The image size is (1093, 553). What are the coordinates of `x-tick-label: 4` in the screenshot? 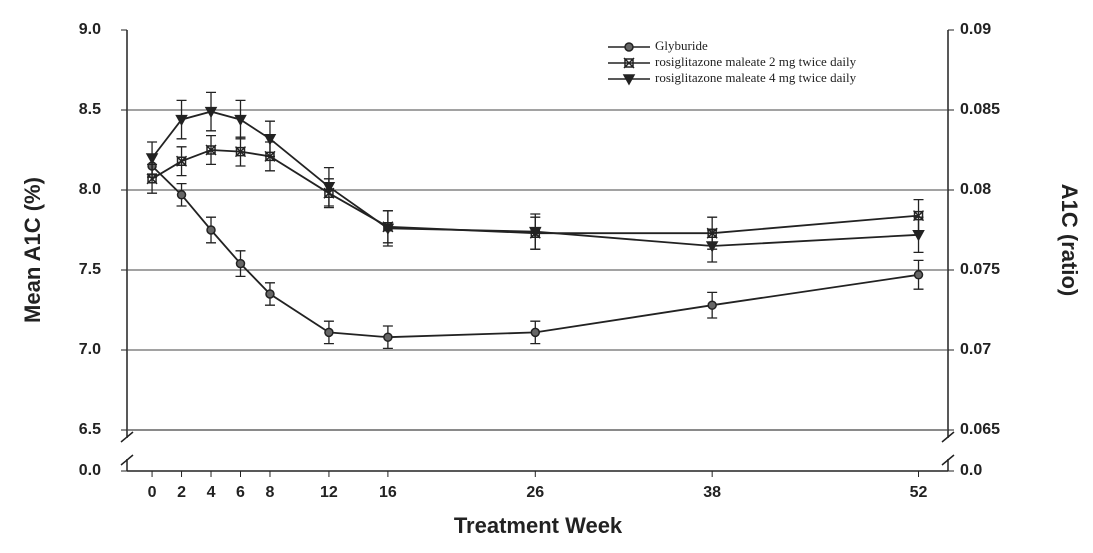 It's located at (211, 492).